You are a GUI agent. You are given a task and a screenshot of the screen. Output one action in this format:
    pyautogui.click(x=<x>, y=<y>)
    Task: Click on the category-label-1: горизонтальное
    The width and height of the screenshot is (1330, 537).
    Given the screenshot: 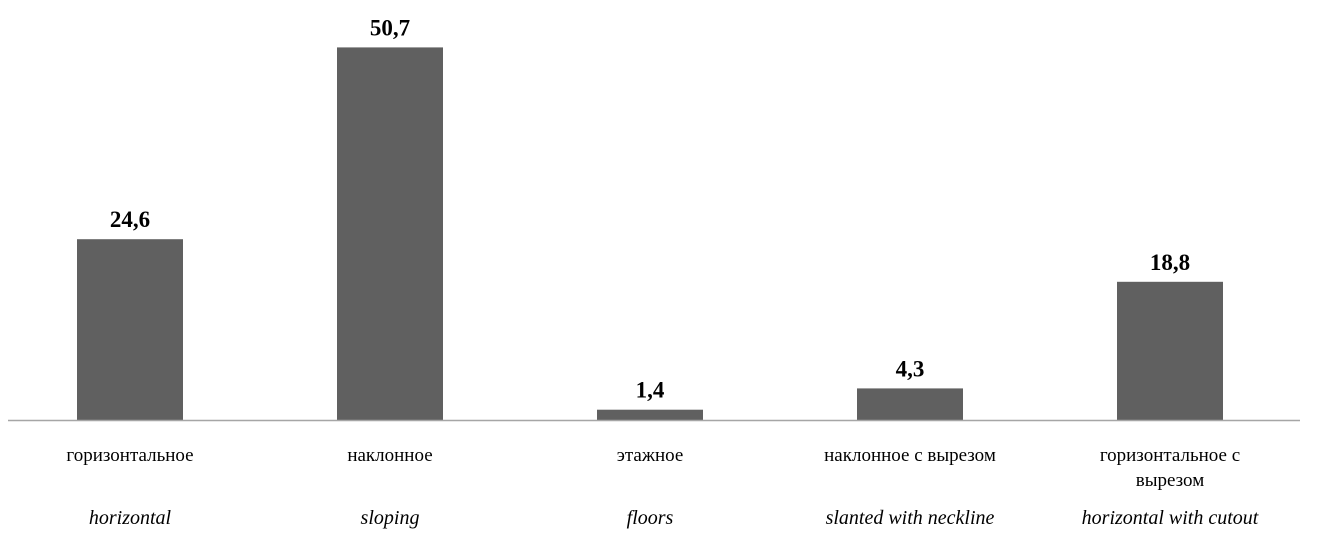 What is the action you would take?
    pyautogui.click(x=129, y=455)
    